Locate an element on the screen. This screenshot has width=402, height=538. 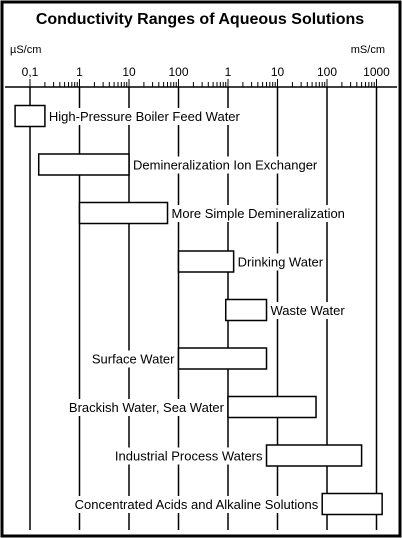
tick-label-4: 1 is located at coordinates (228, 72).